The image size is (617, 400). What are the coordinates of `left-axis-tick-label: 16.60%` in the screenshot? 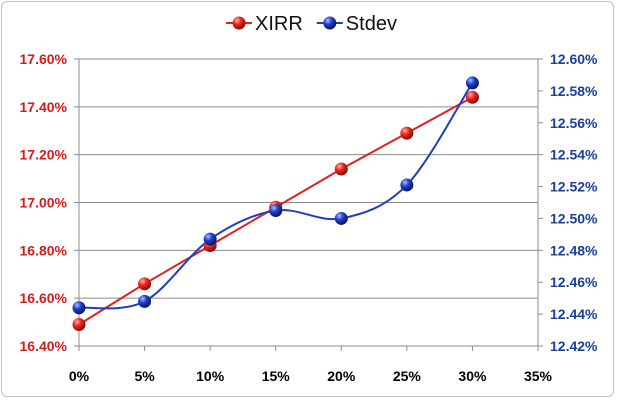 It's located at (44, 298).